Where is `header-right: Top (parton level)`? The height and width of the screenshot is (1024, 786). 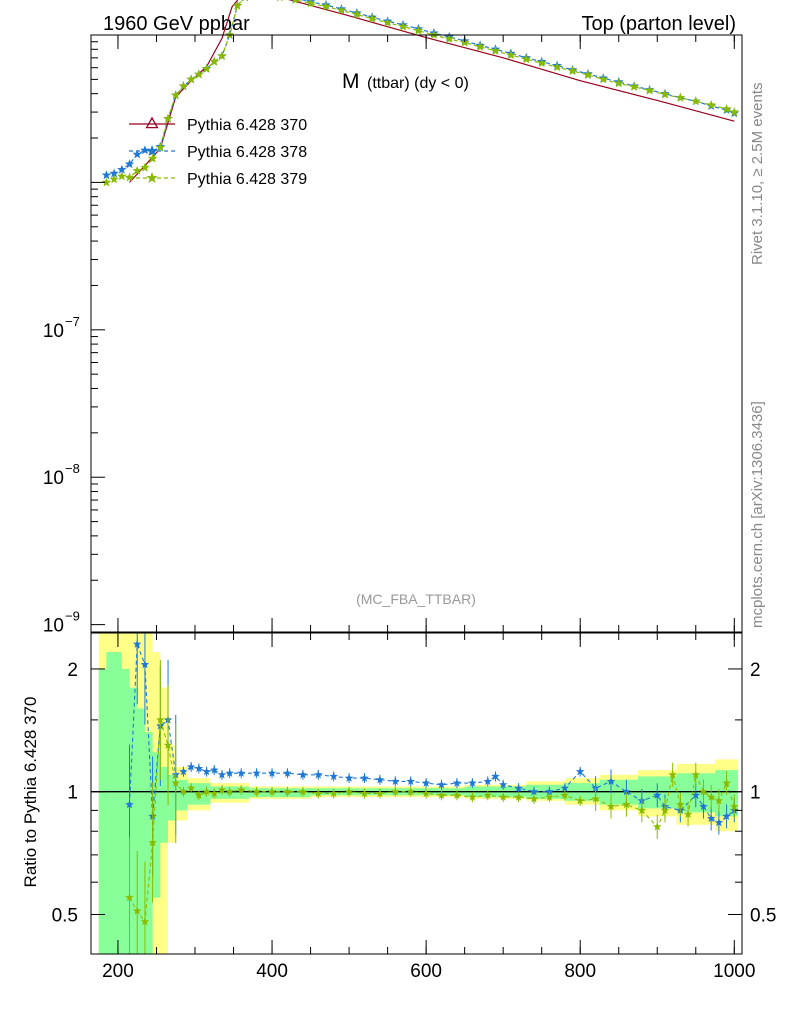
header-right: Top (parton level) is located at coordinates (658, 24).